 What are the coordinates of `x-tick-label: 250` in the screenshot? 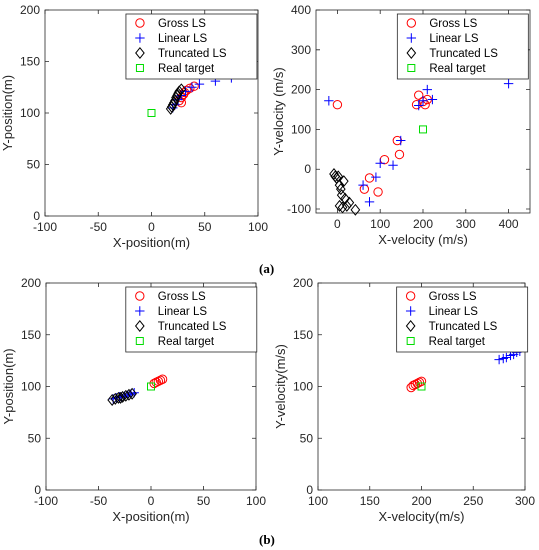 It's located at (473, 501).